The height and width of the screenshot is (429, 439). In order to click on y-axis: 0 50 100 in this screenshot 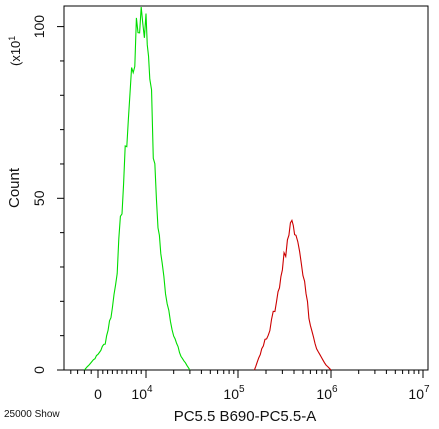, I will do `click(47, 194)`.